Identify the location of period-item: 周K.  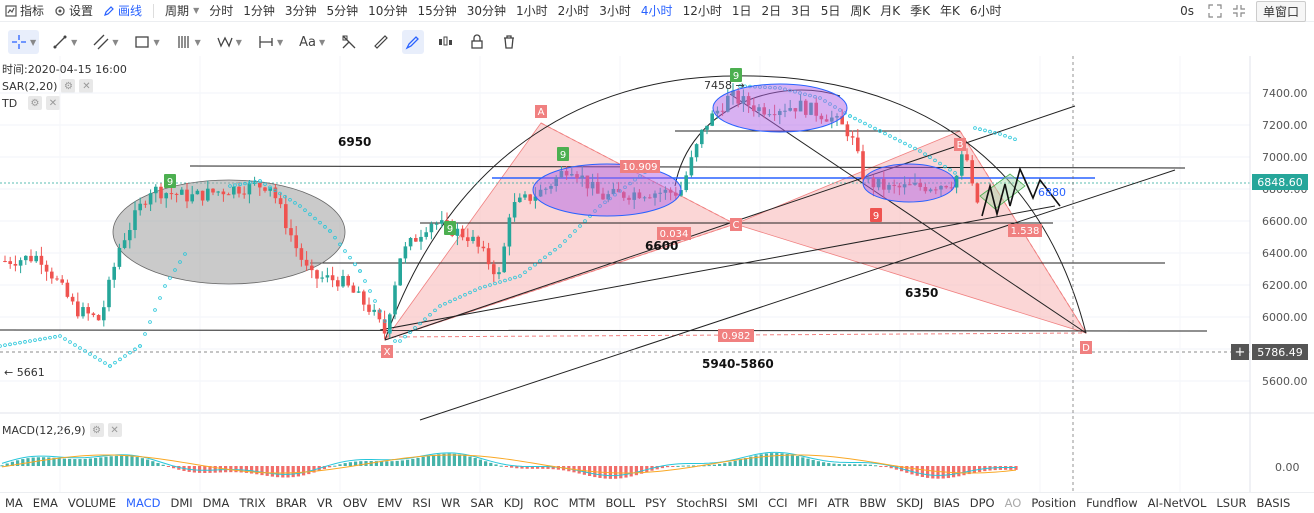
(860, 11).